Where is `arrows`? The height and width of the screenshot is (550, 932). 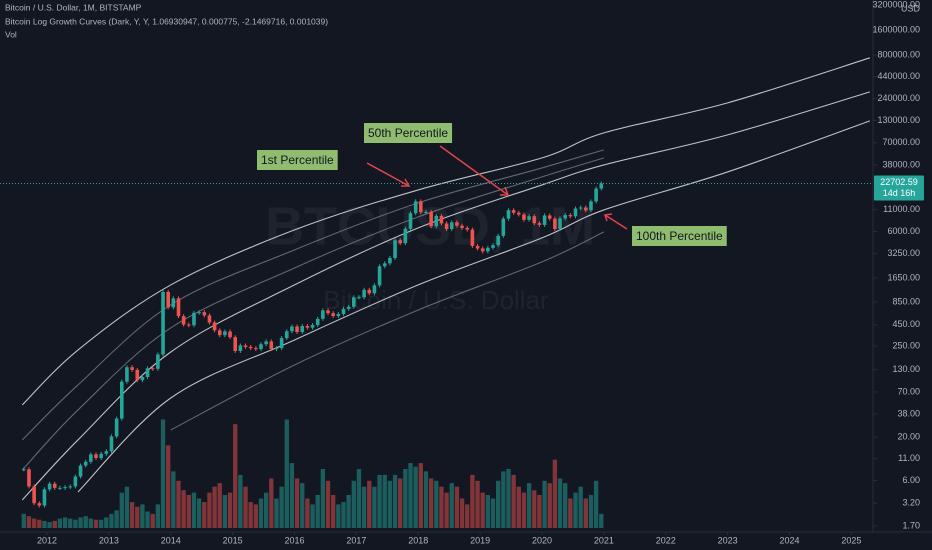 arrows is located at coordinates (497, 187).